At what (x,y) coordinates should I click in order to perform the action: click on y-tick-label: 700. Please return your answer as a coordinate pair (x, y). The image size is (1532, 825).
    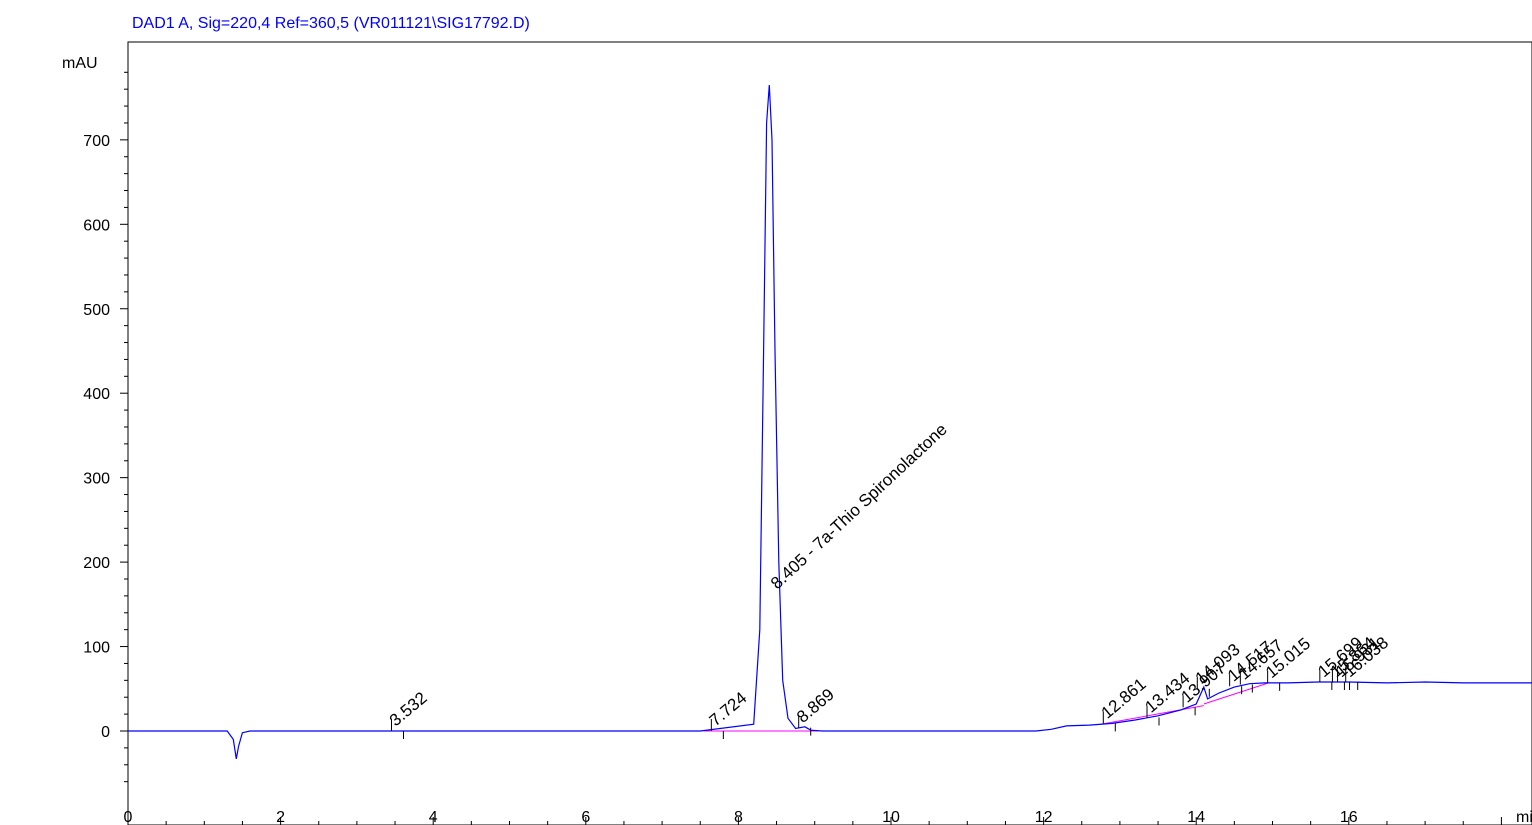
    Looking at the image, I should click on (96, 141).